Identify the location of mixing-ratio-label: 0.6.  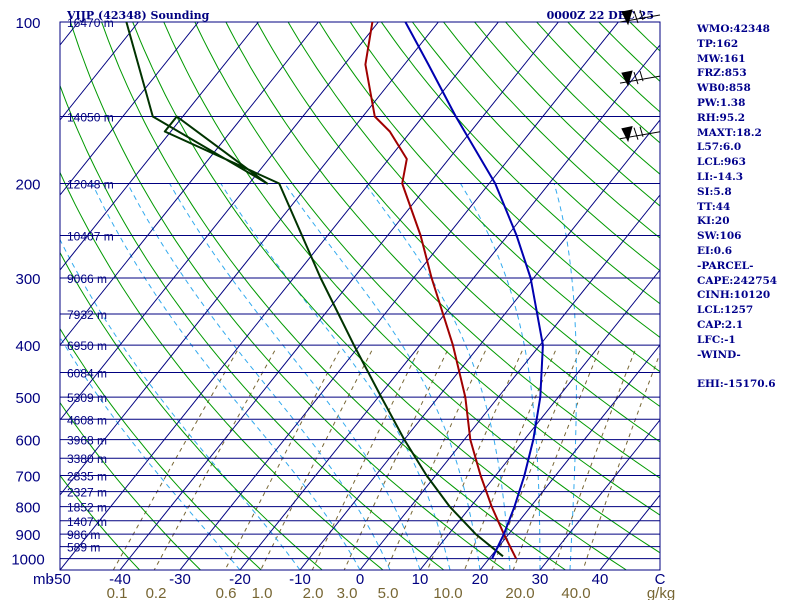
(226, 592).